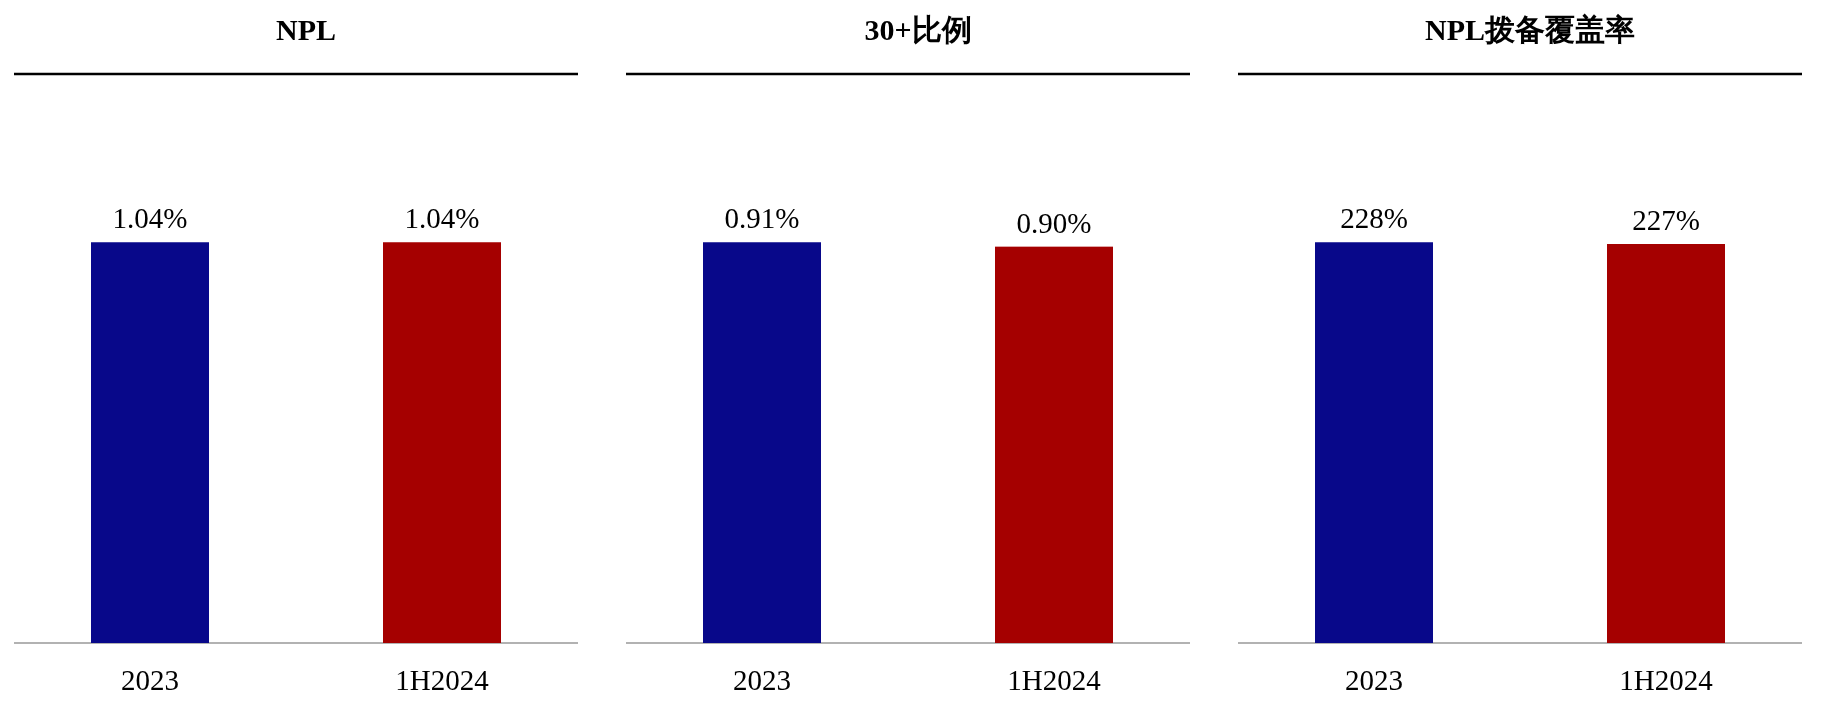 This screenshot has width=1836, height=704. Describe the element at coordinates (762, 218) in the screenshot. I see `data-label: 0.91%` at that location.